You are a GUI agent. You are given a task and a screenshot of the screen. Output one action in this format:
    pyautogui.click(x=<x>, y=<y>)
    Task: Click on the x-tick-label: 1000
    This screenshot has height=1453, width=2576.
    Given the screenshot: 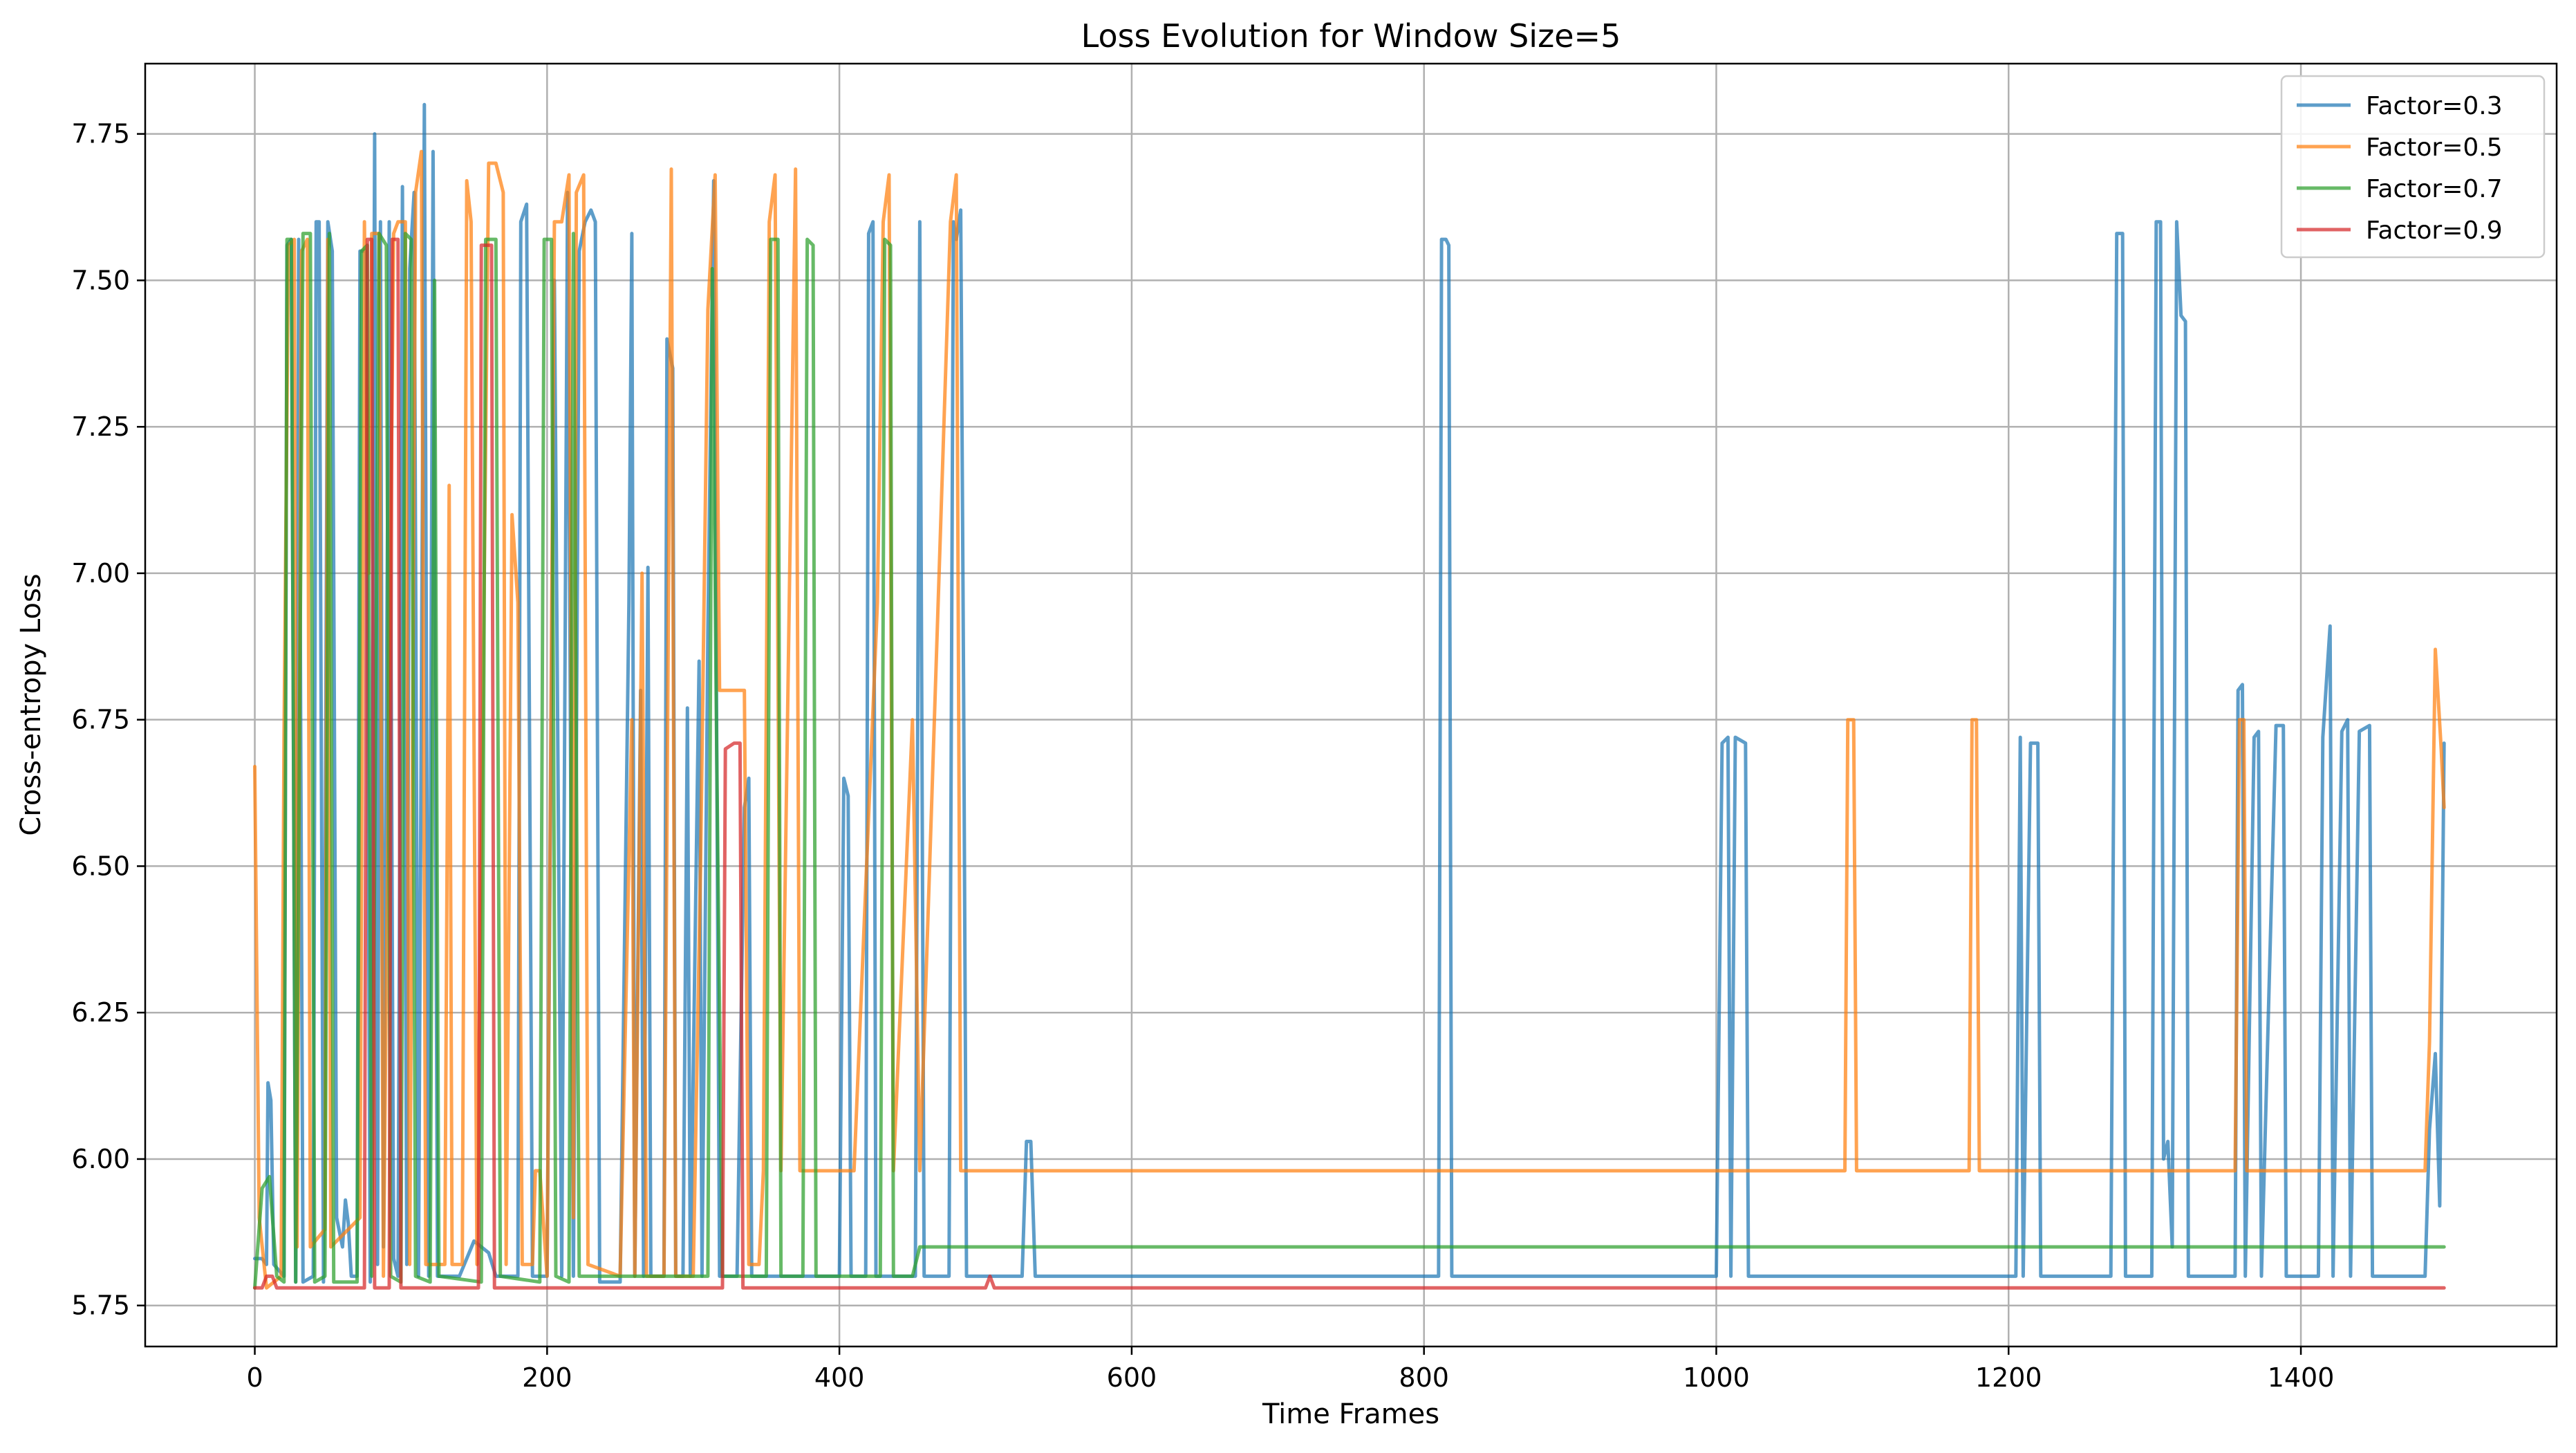 What is the action you would take?
    pyautogui.click(x=1716, y=1377)
    